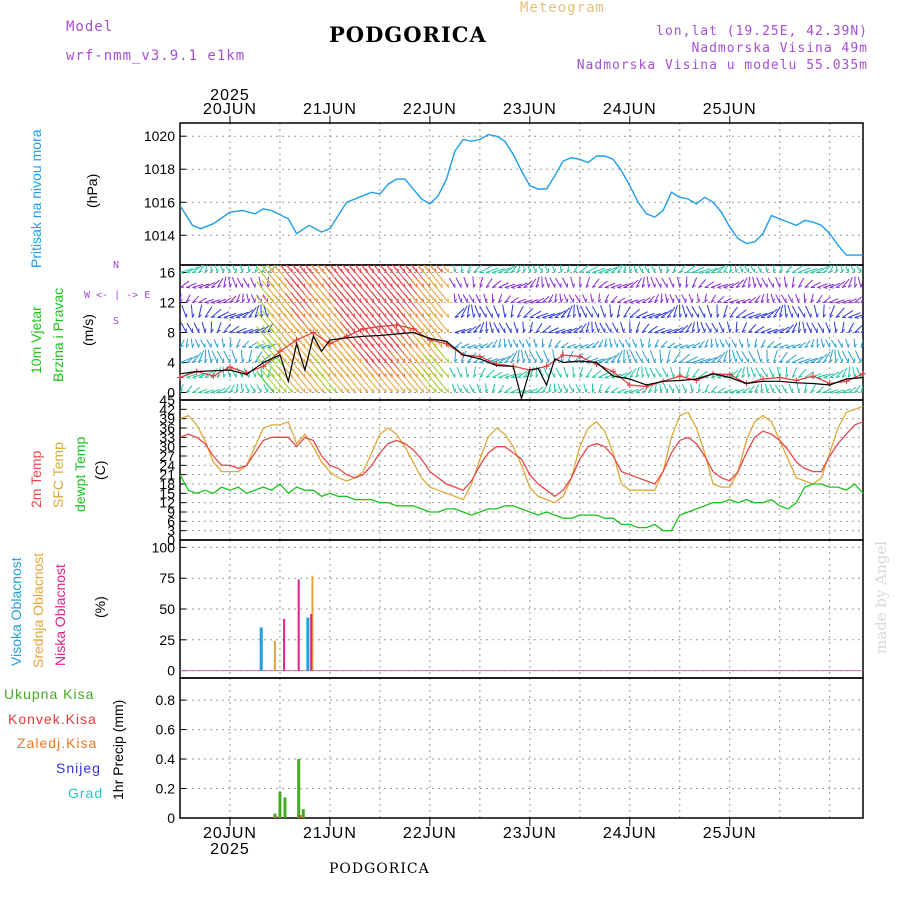  What do you see at coordinates (171, 333) in the screenshot?
I see `wind-y-tick-label: 8` at bounding box center [171, 333].